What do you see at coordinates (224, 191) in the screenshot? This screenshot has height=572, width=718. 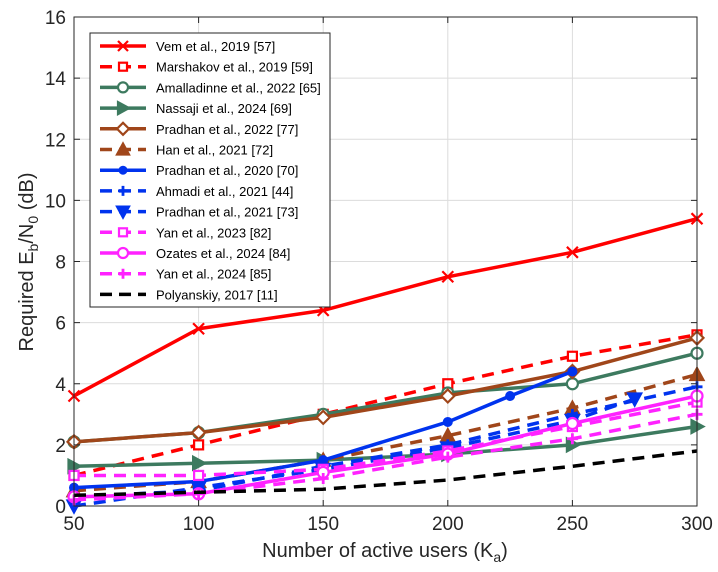 I see `legend-label: Ahmadi et al., 2021 [44]` at bounding box center [224, 191].